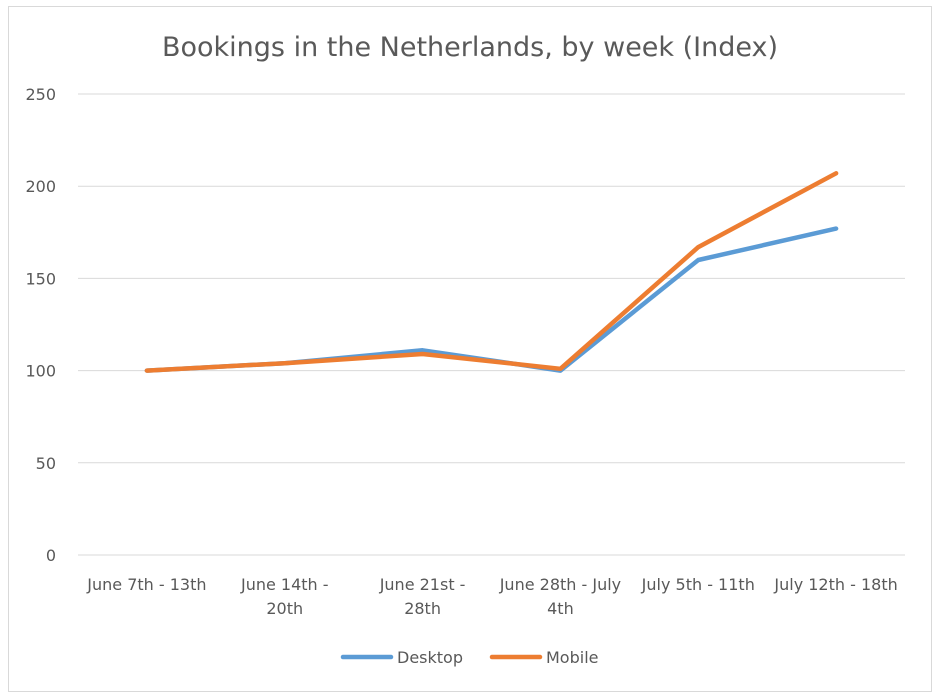  I want to click on y-tick-label: 150, so click(40, 278).